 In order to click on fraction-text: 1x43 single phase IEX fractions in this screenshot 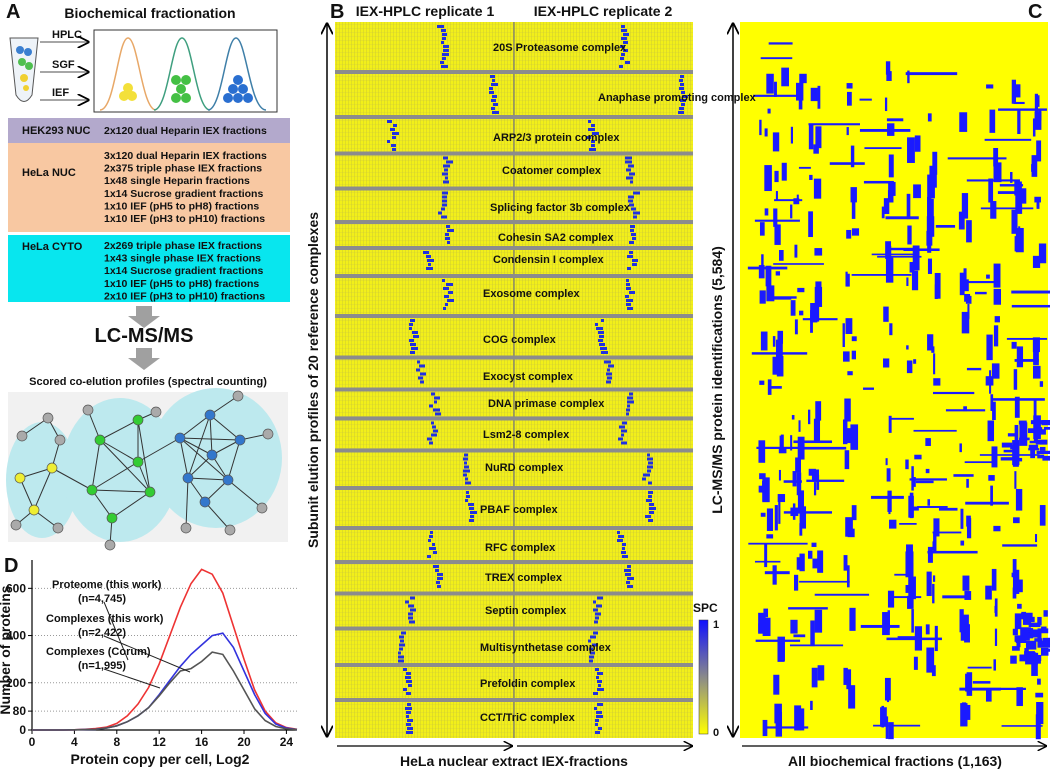, I will do `click(182, 259)`.